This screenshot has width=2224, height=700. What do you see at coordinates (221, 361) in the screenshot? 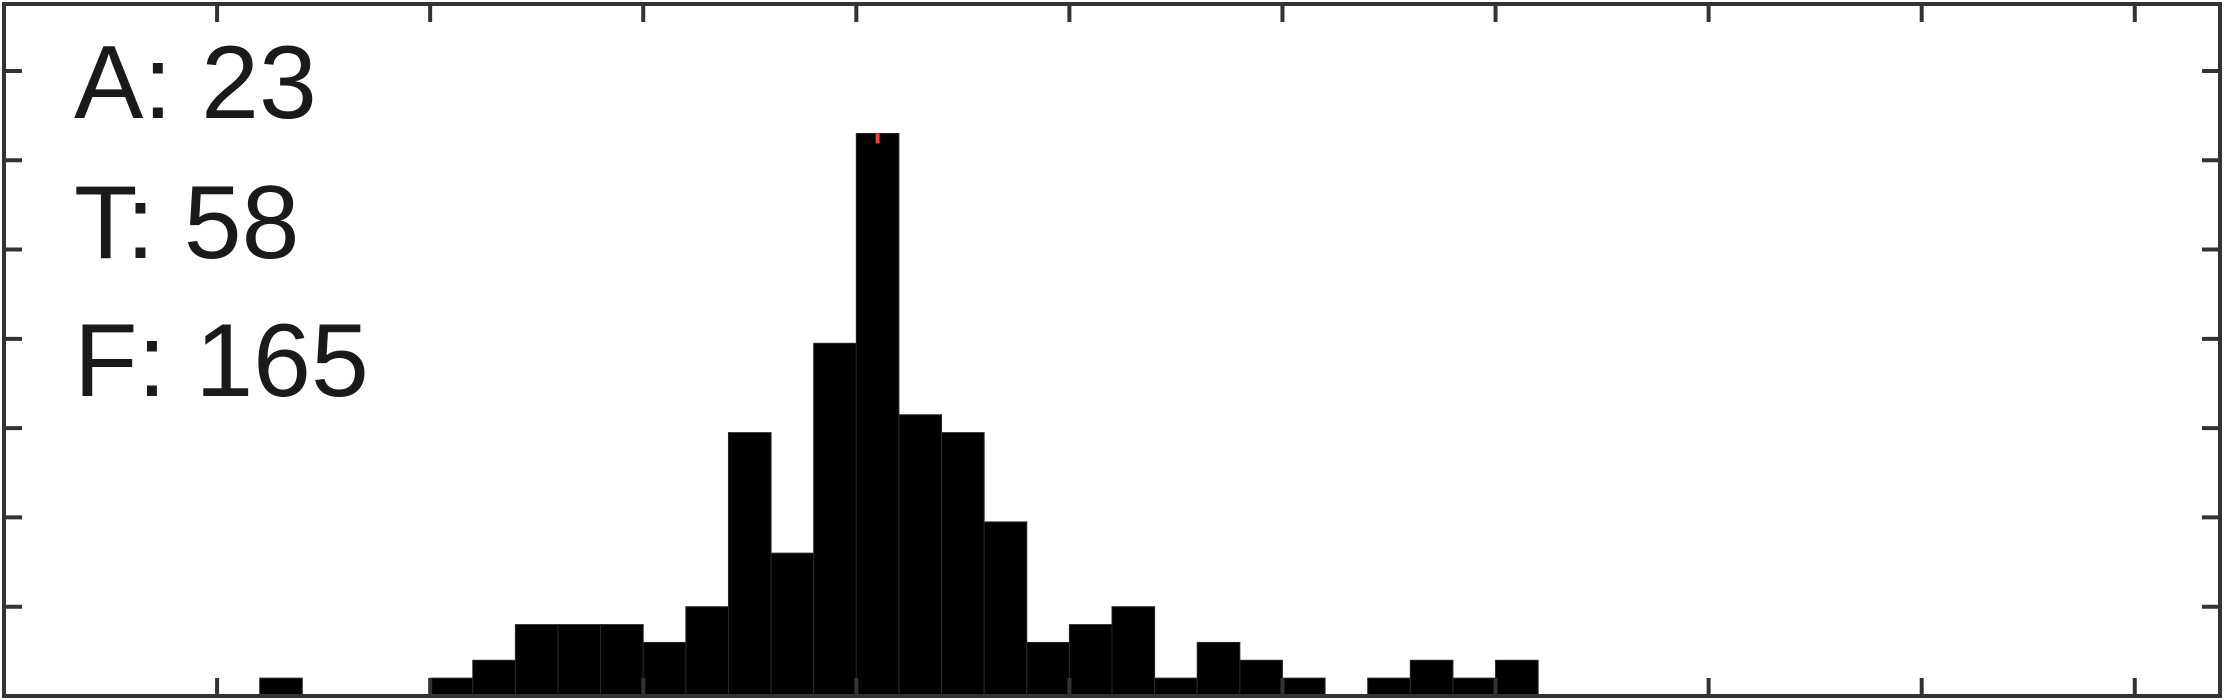
I see `annotation-f: F: 165` at bounding box center [221, 361].